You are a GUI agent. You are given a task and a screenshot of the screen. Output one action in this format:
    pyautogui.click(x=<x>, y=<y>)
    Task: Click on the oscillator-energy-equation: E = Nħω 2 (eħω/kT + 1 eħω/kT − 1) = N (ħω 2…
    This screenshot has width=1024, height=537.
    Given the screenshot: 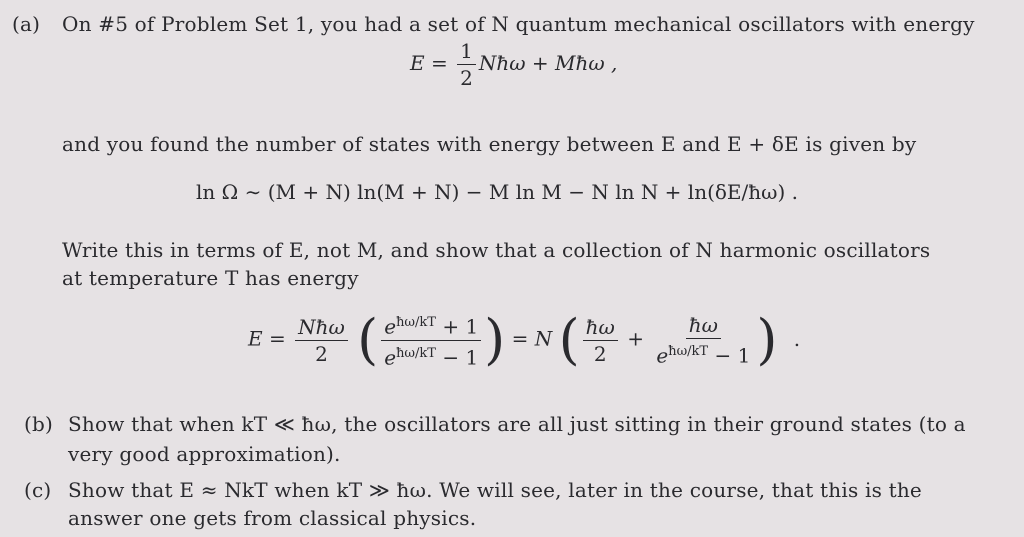 What is the action you would take?
    pyautogui.click(x=524, y=340)
    